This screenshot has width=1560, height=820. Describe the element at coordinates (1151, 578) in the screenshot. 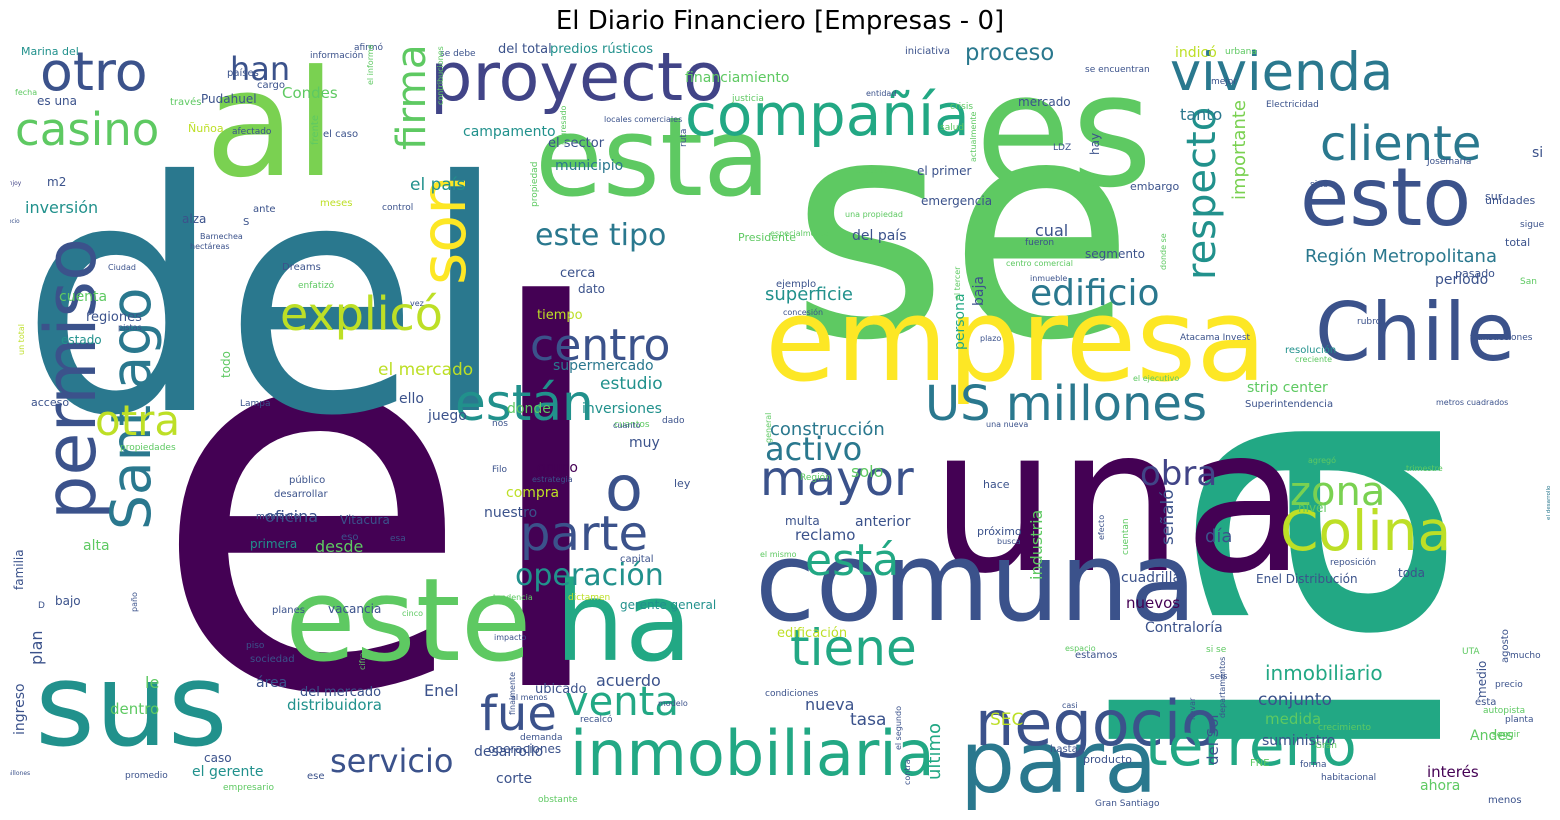

I see `word-cuadrilla: cuadrilla` at that location.